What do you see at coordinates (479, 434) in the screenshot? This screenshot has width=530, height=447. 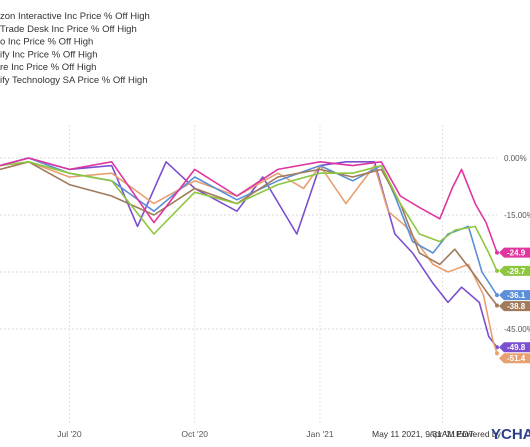 I see `footer-powered-by: Powered by` at bounding box center [479, 434].